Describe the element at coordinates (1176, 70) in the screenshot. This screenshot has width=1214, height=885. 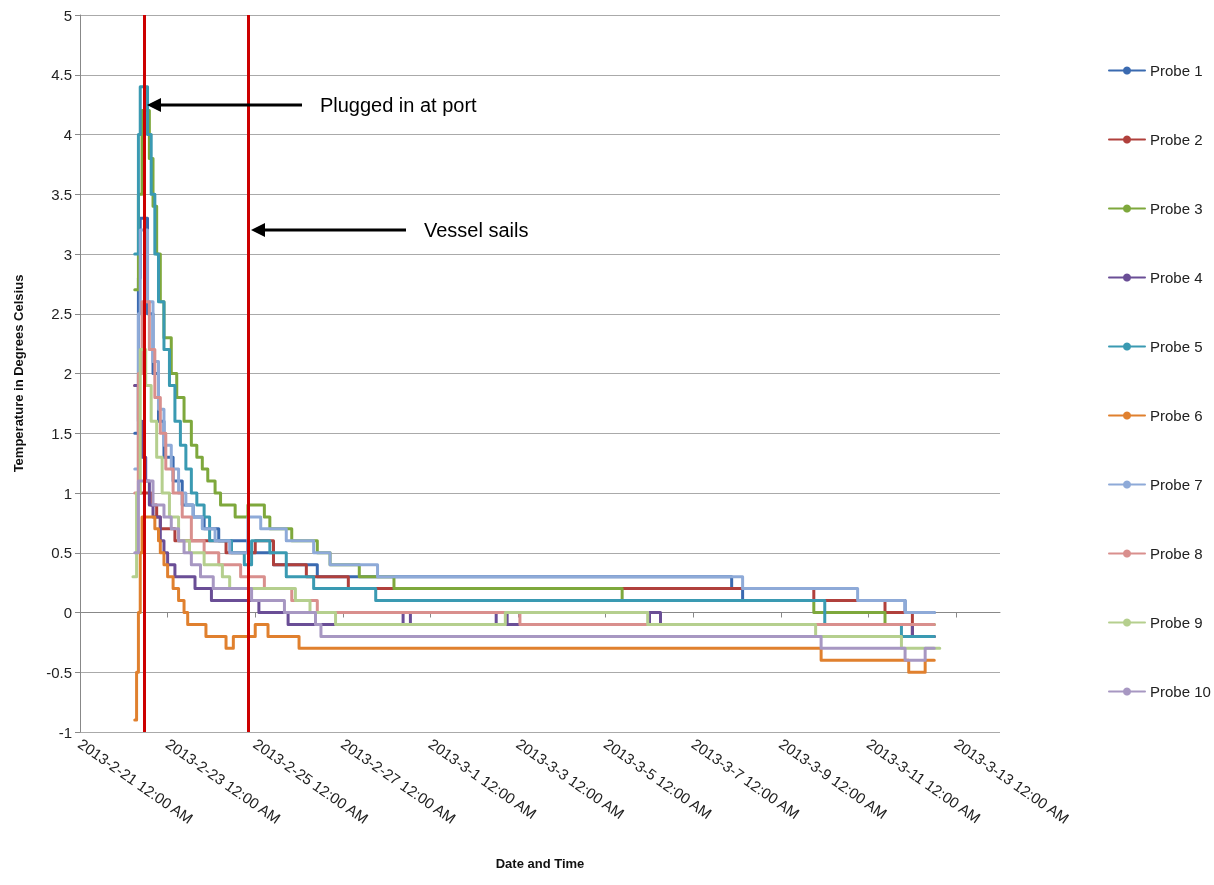
I see `legend-label: Probe 1` at that location.